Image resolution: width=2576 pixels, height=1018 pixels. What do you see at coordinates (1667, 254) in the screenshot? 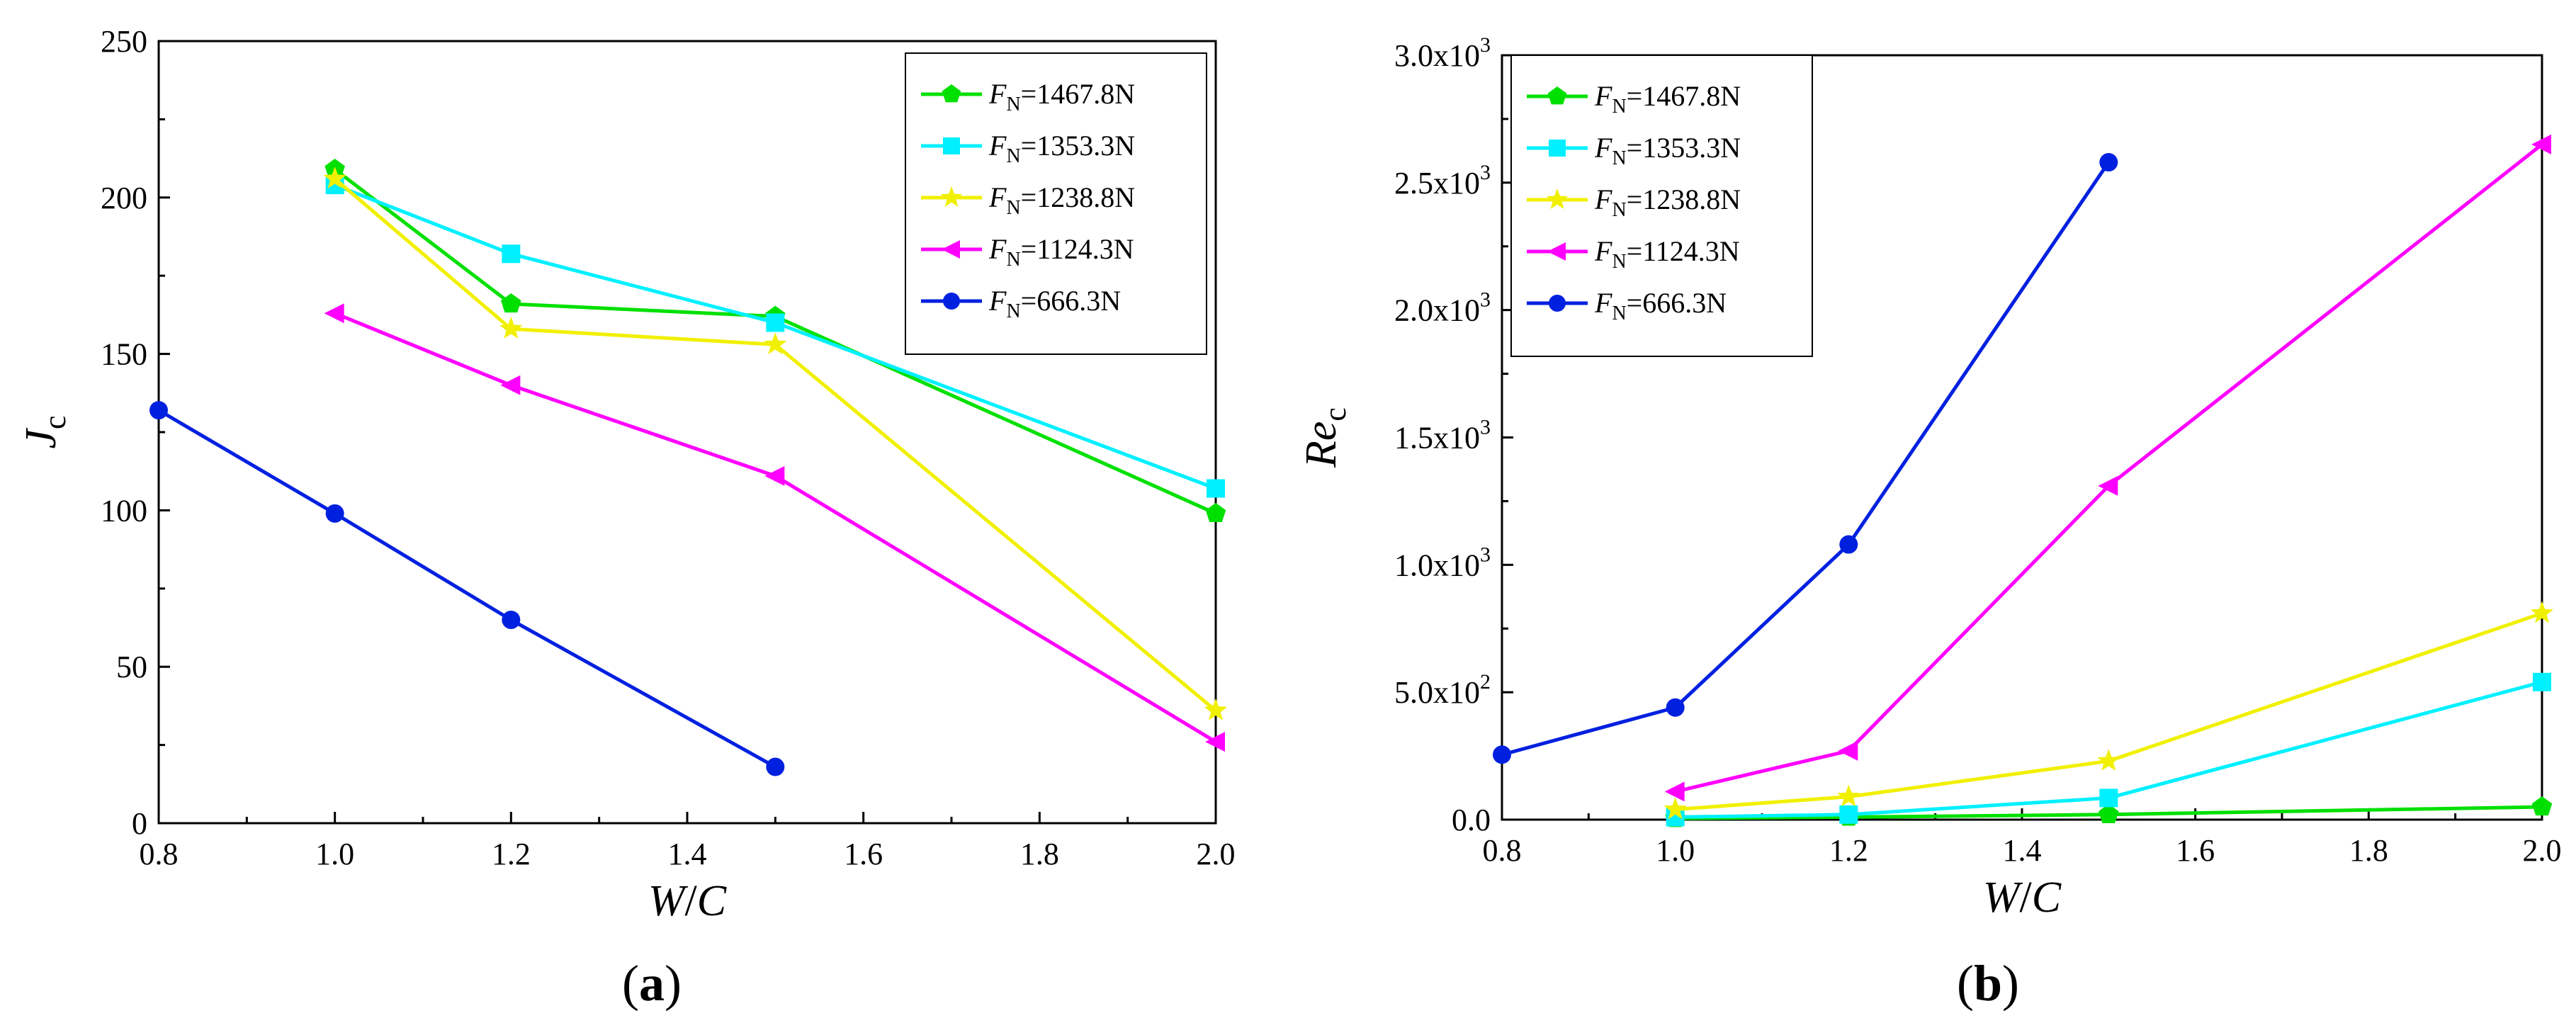
I see `legend-label: FN=1124.3N` at bounding box center [1667, 254].